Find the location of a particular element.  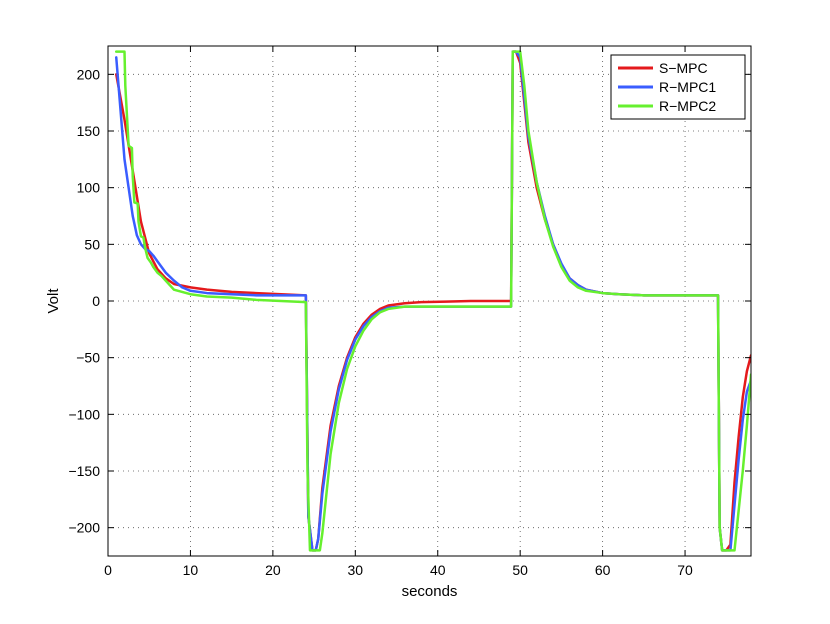

x-tick-label: 60 is located at coordinates (603, 570).